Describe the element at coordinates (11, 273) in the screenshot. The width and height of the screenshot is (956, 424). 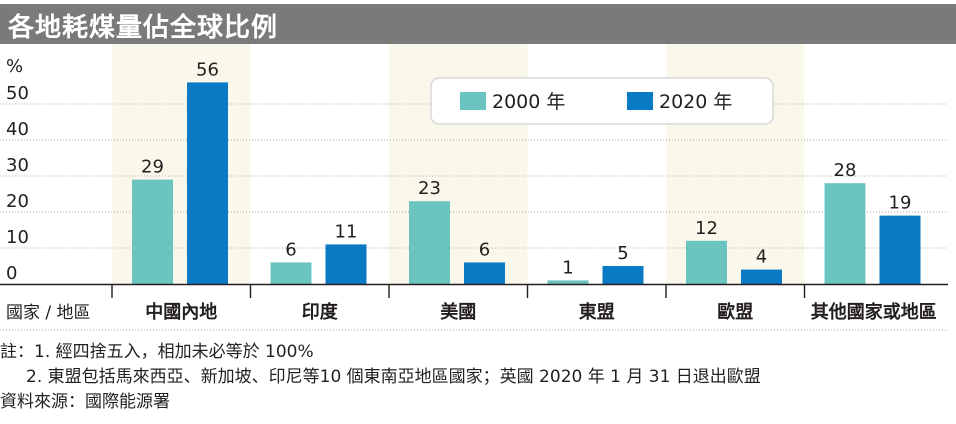
I see `y-tick-label: 0` at that location.